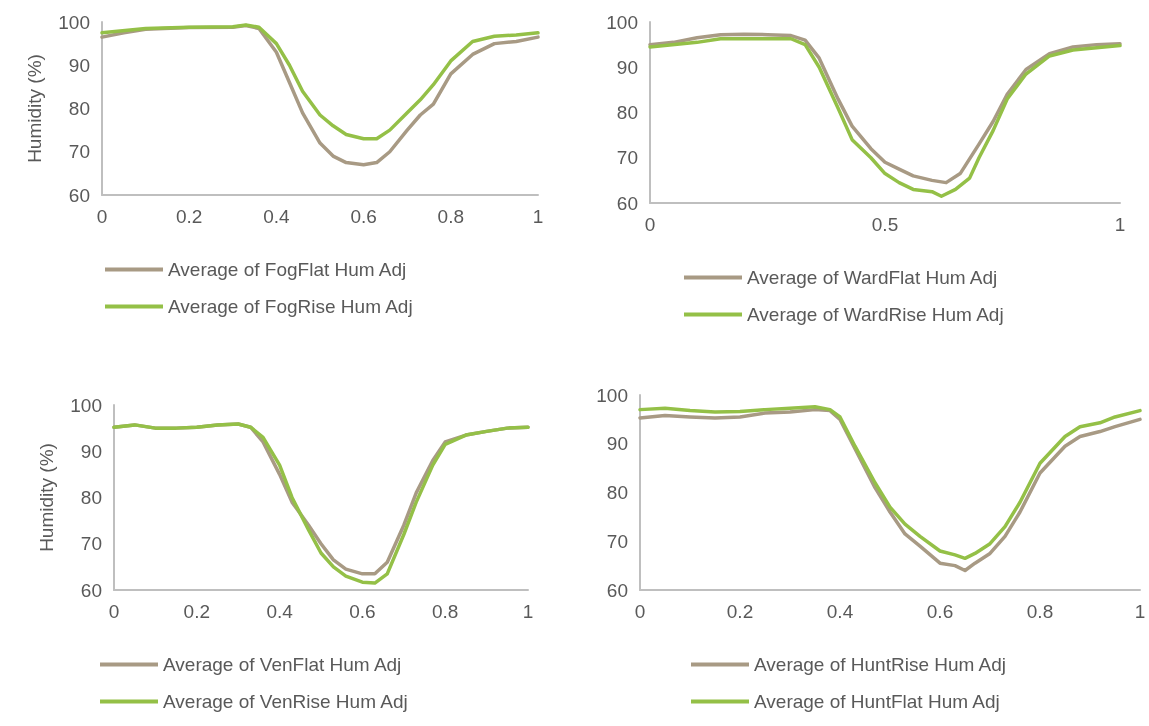 The width and height of the screenshot is (1149, 726). Describe the element at coordinates (880, 664) in the screenshot. I see `legend-label: Average of HuntRise Hum Adj` at that location.